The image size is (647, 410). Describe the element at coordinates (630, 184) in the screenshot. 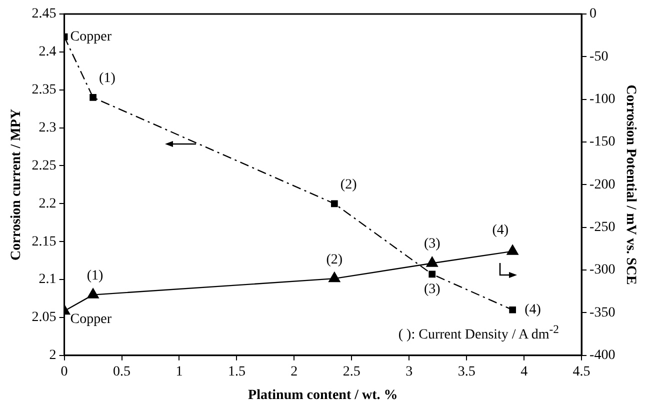

I see `y2-axis-title: Corrosion Potential / mV vs. SCE` at that location.